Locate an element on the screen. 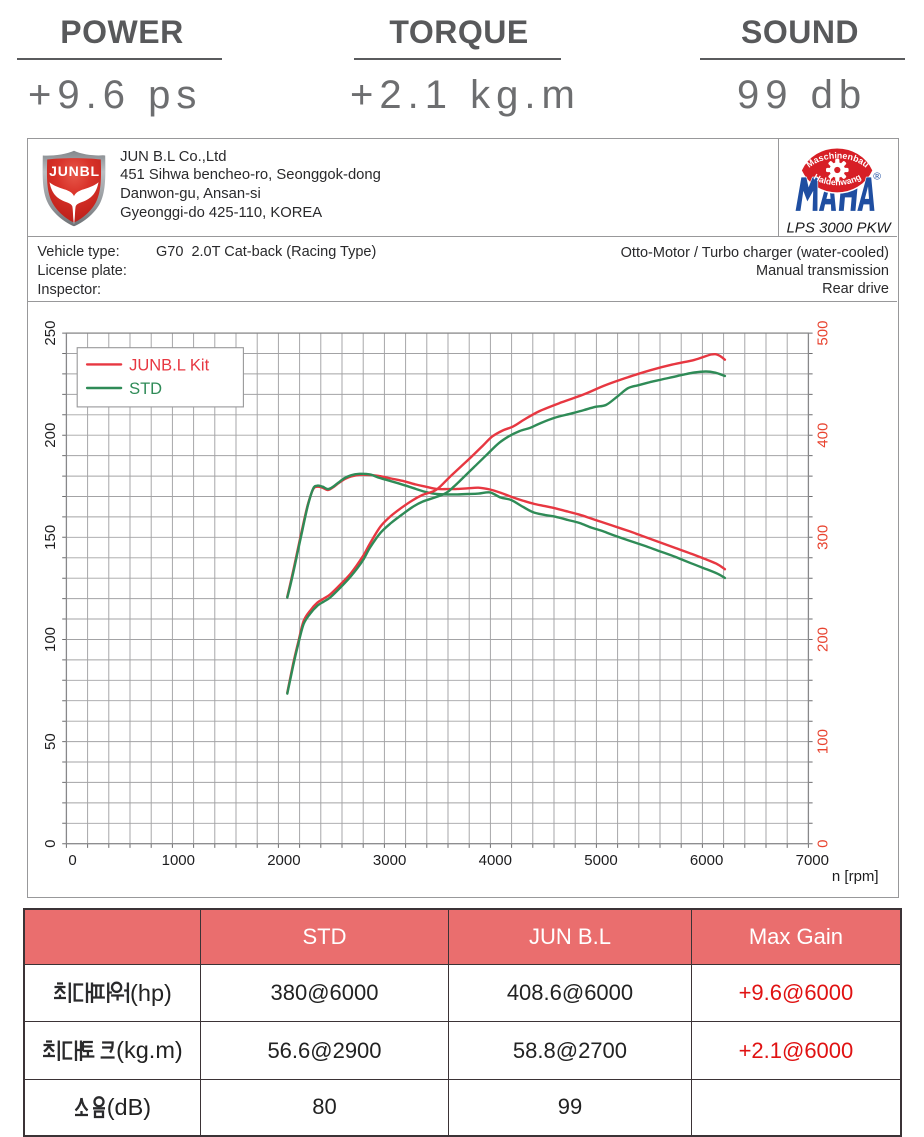 The image size is (924, 1137). svg-text: 5000 is located at coordinates (600, 860).